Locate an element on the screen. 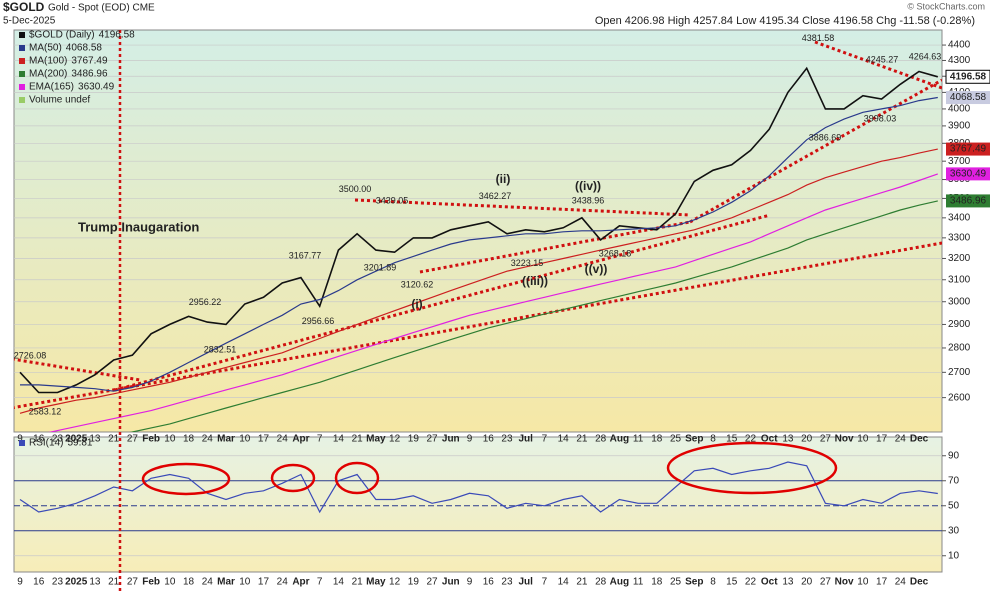 The image size is (990, 591). value-box-label: 4196.58 is located at coordinates (968, 76).